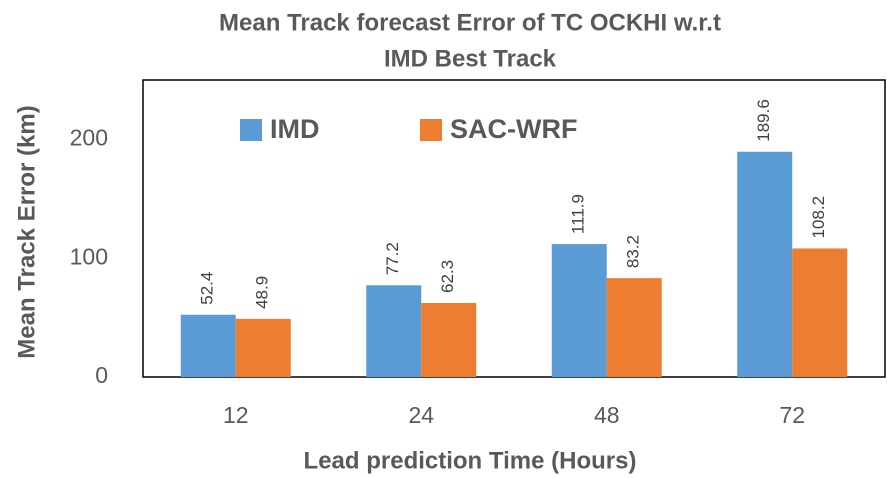  Describe the element at coordinates (578, 214) in the screenshot. I see `value-label: 111.9` at that location.